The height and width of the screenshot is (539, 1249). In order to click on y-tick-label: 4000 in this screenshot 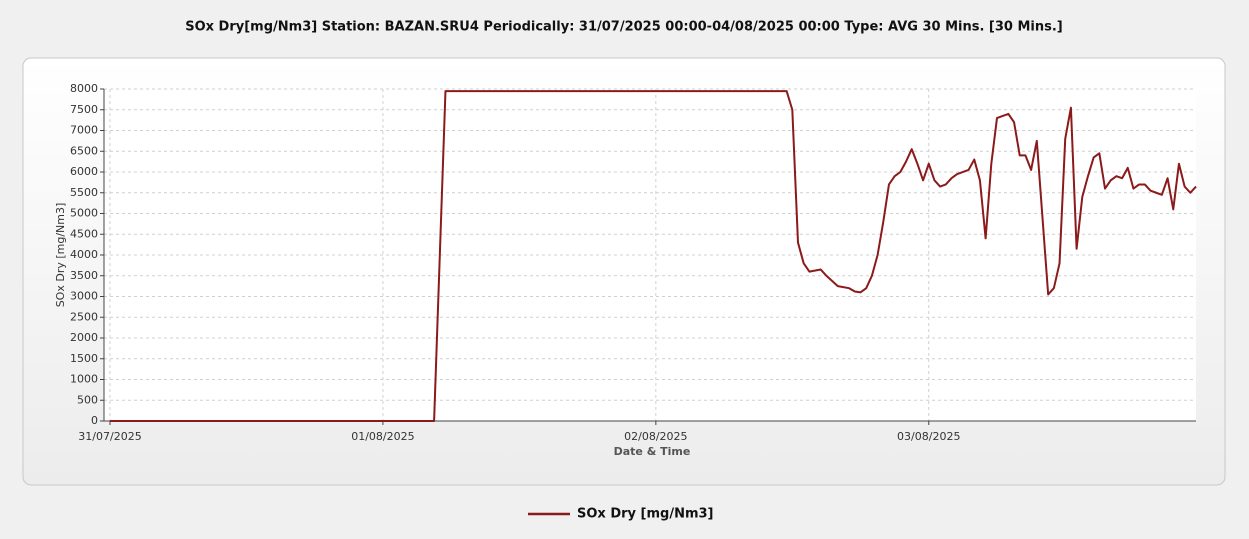, I will do `click(84, 254)`.